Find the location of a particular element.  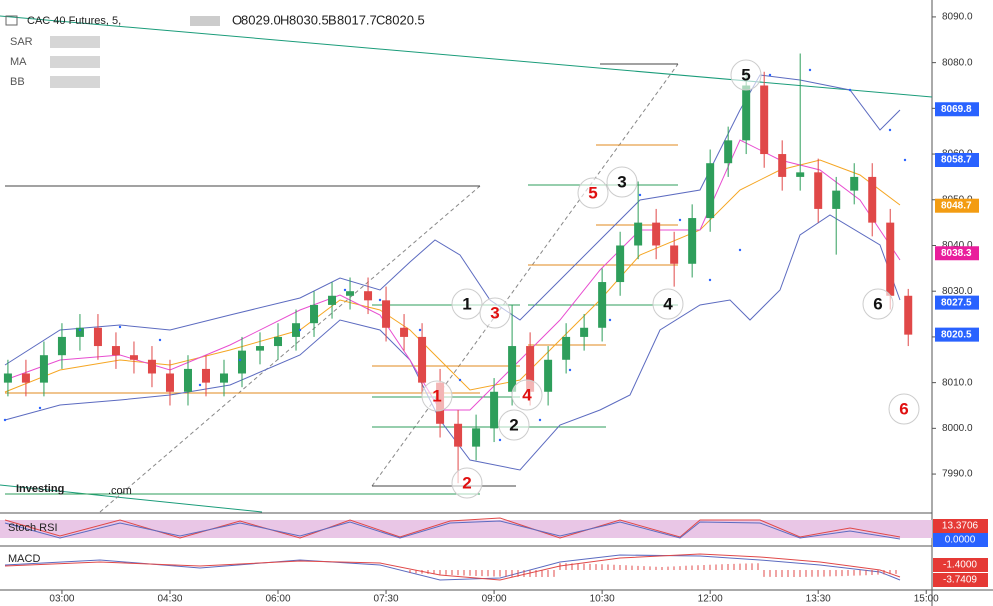

wave-label: 1 is located at coordinates (436, 395).